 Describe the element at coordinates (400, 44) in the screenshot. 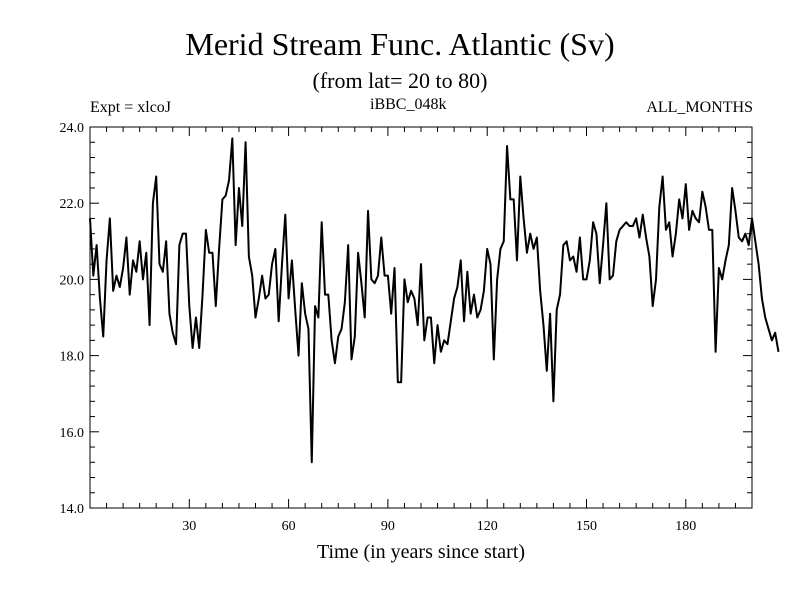

I see `chart-title: Merid Stream Func. Atlantic (Sv)` at that location.